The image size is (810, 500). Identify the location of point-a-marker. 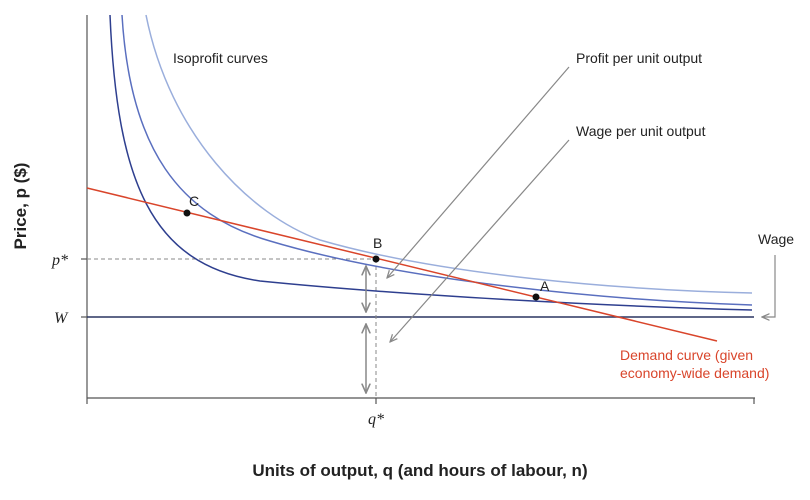
(536, 297).